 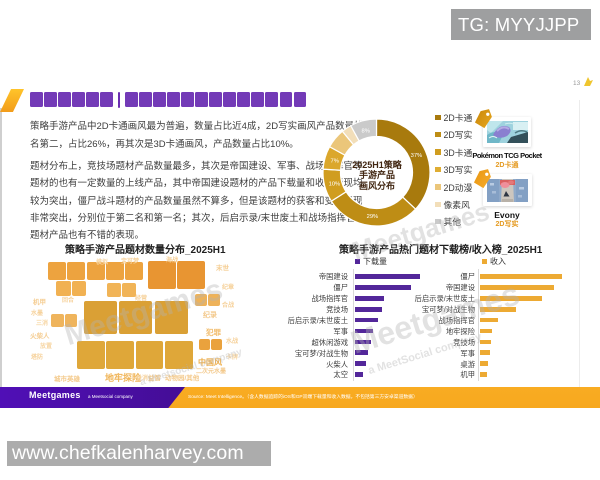 What do you see at coordinates (335, 161) in the screenshot?
I see `svg-text: 7%` at bounding box center [335, 161].